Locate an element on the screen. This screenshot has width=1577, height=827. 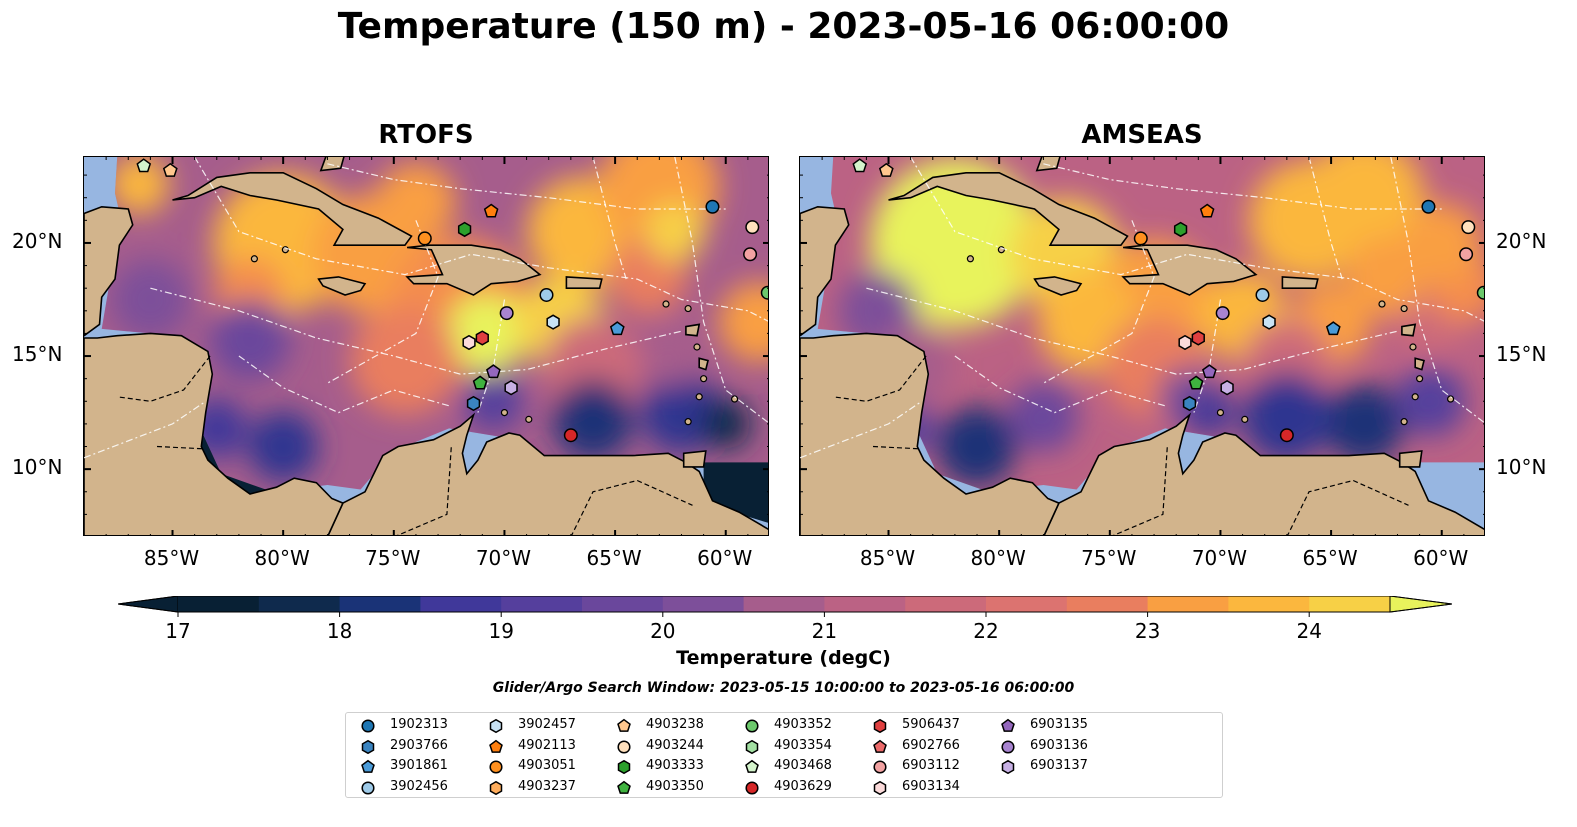
legend-label: 4903237 is located at coordinates (547, 786).